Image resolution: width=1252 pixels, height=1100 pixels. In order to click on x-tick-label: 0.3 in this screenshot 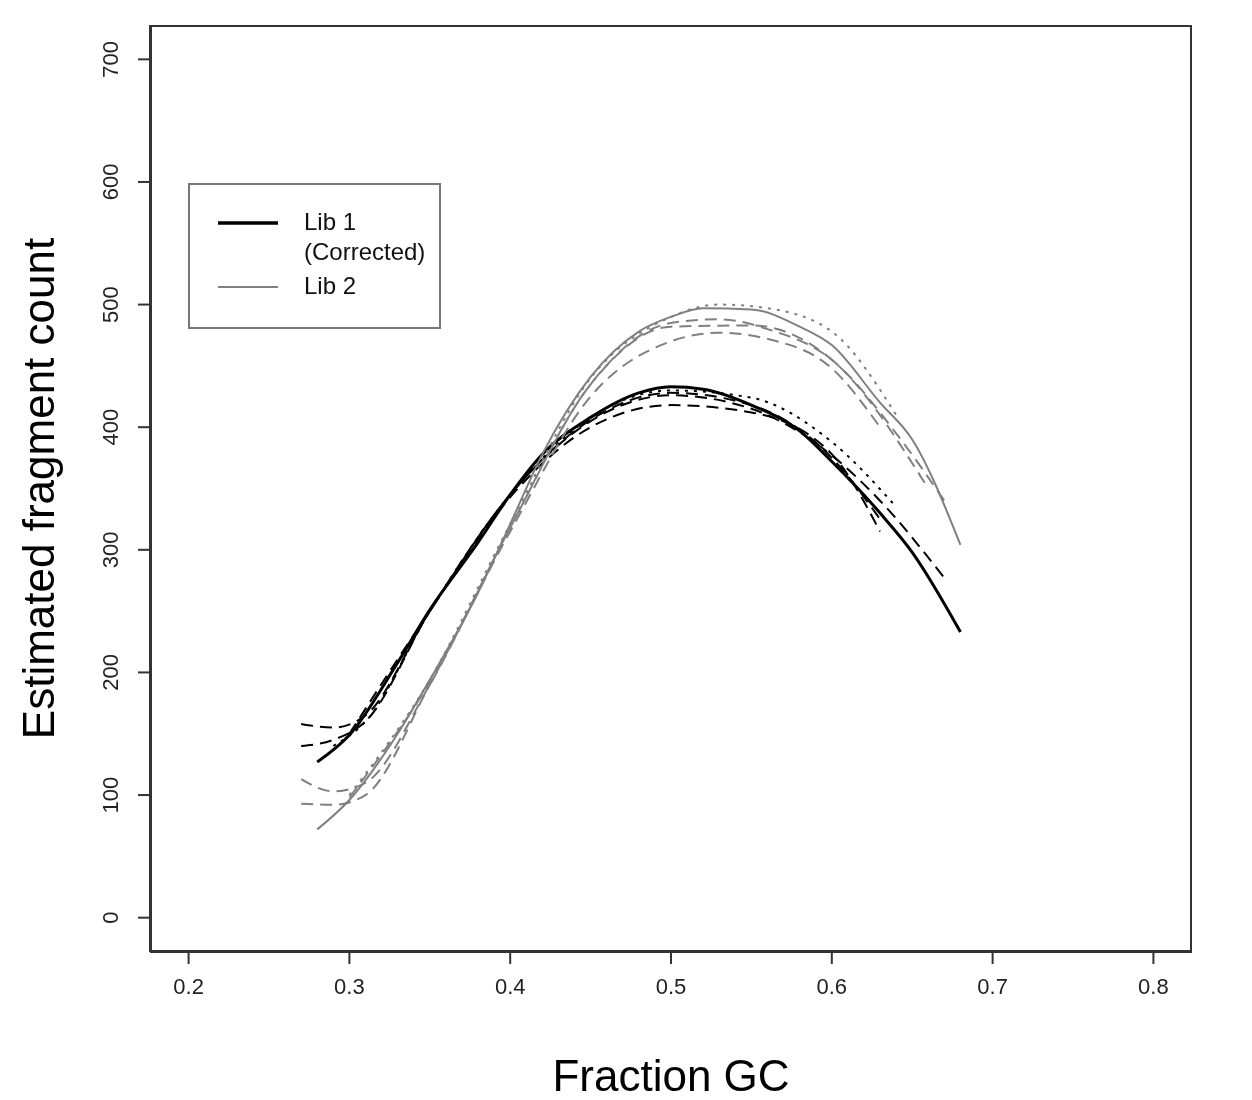, I will do `click(349, 986)`.